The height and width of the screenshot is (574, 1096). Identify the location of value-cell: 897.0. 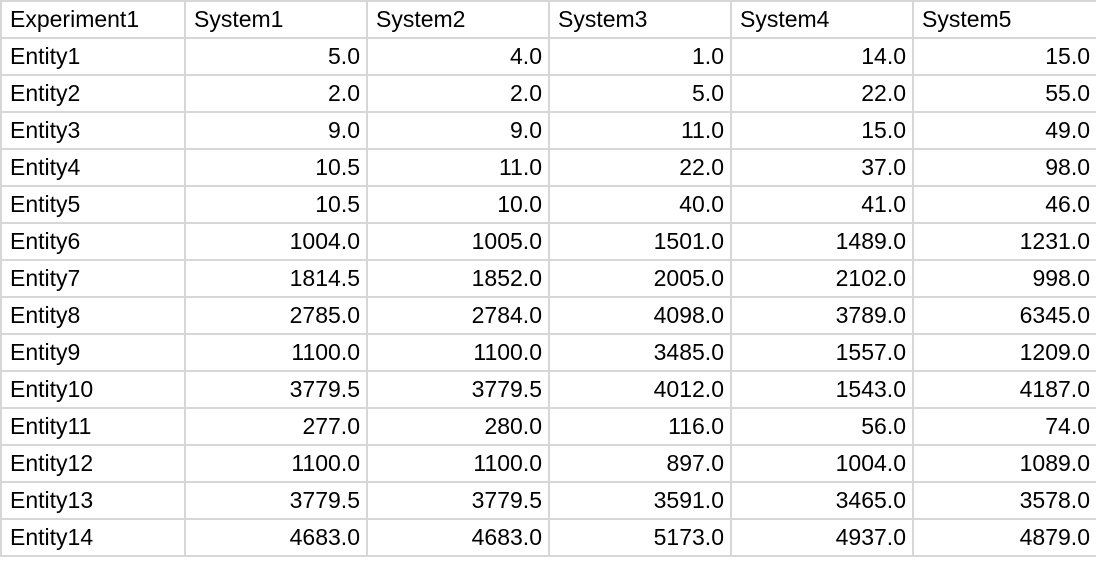
(640, 464).